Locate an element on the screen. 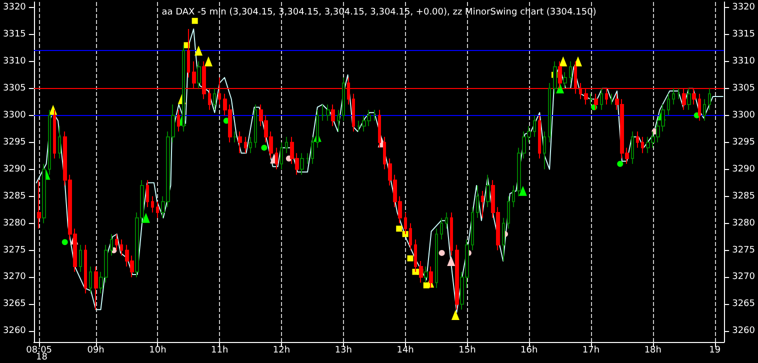 The width and height of the screenshot is (758, 363). y-tick-label: 3260 is located at coordinates (14, 331).